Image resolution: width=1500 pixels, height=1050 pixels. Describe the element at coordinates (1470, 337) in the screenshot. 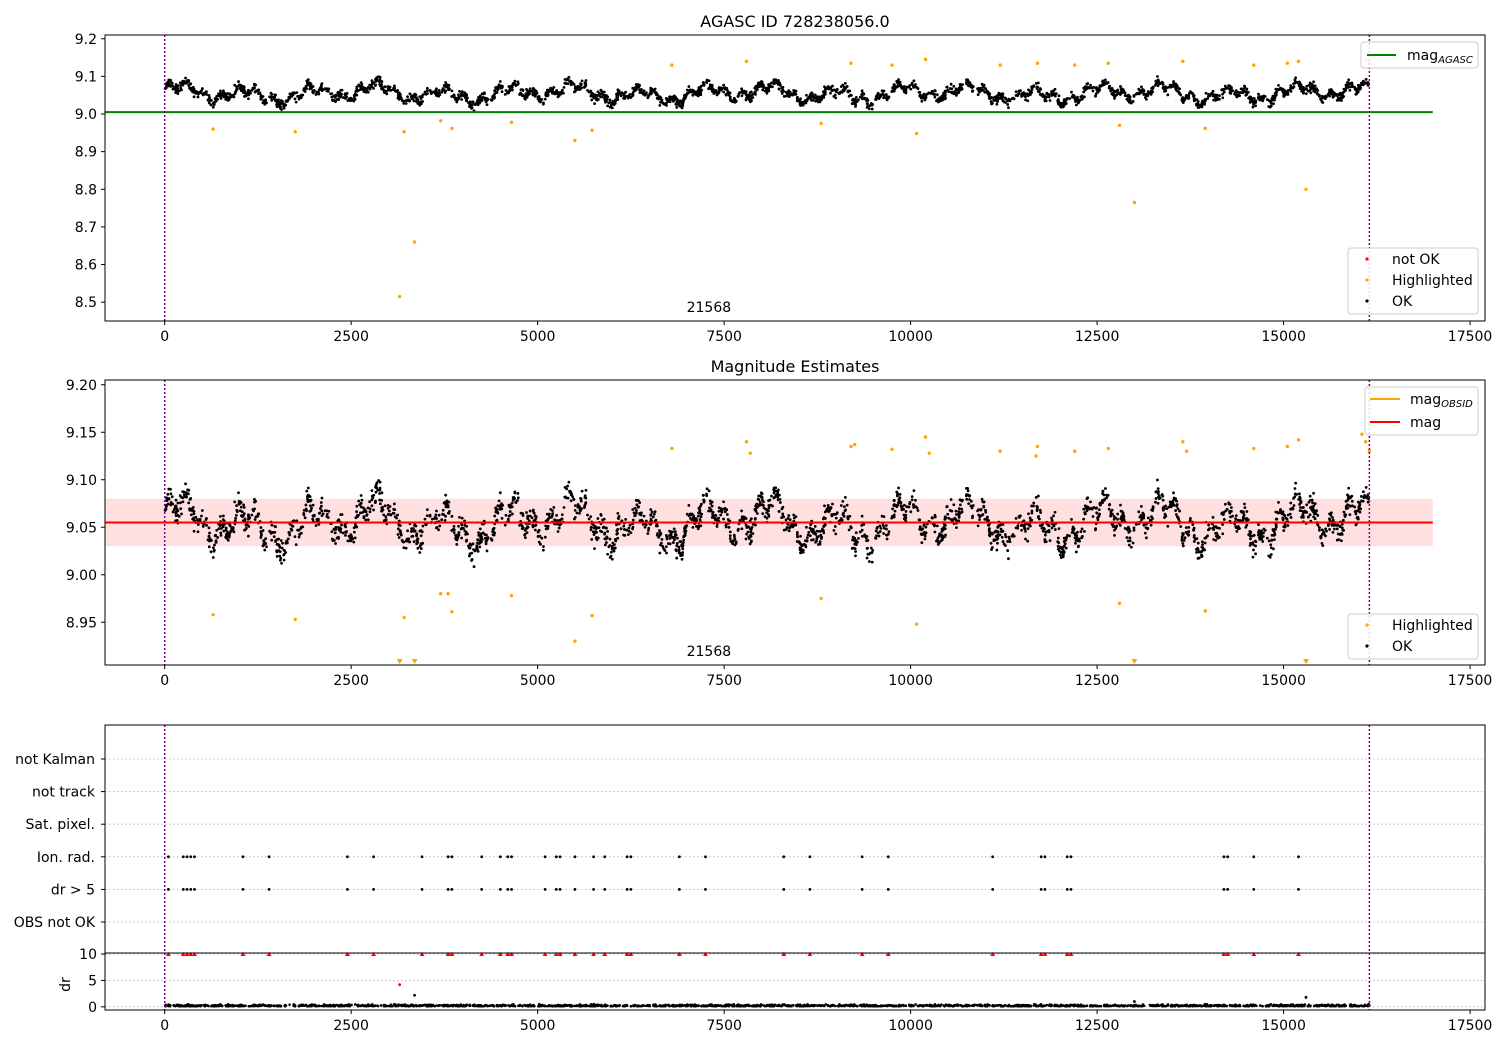

I see `x-tick-label: 17500` at that location.